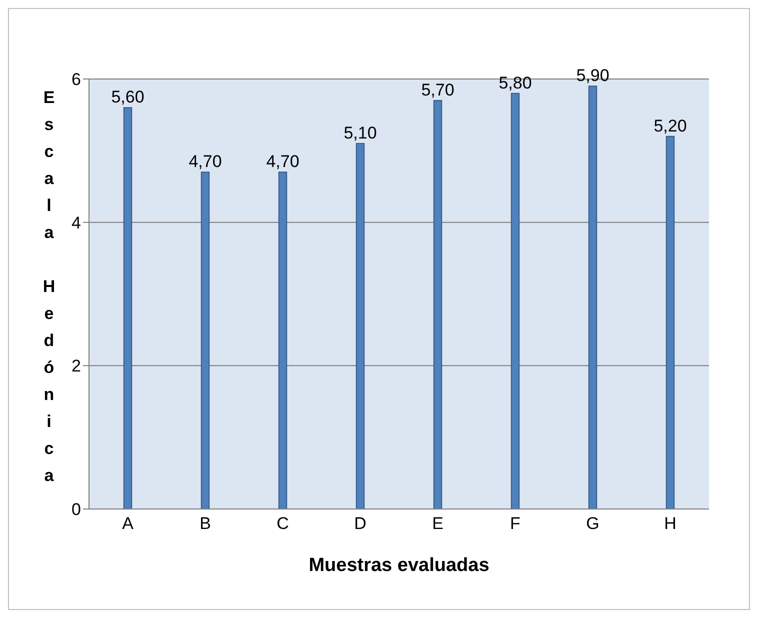 This screenshot has width=762, height=634. Describe the element at coordinates (399, 565) in the screenshot. I see `x-axis-title: Muestras evaluadas` at that location.